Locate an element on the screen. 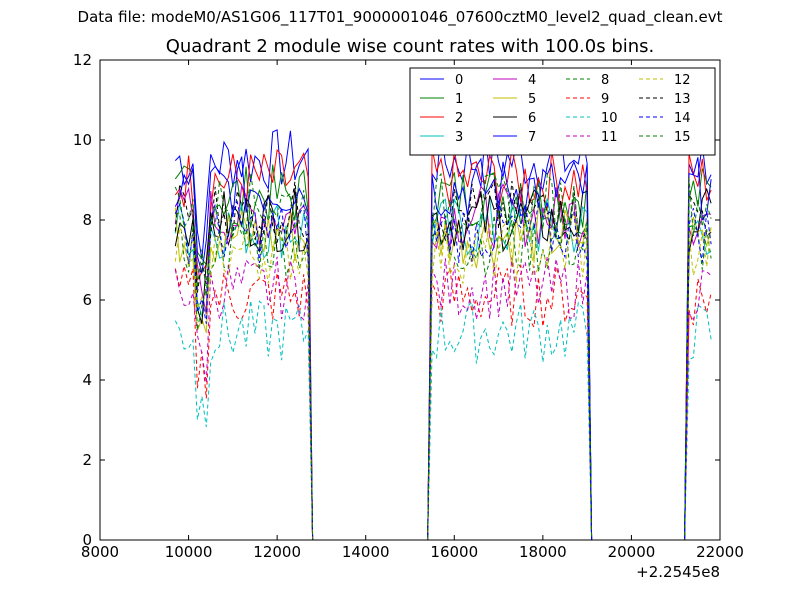 The image size is (800, 600). y-tick-label: 12 is located at coordinates (82, 60).